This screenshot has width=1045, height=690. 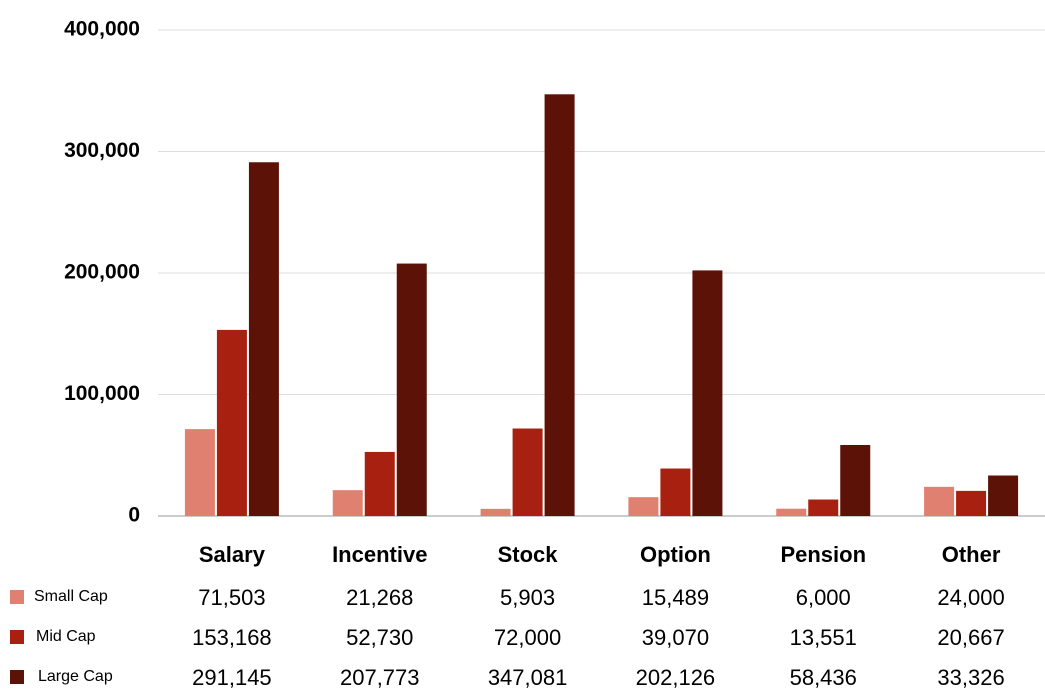 What do you see at coordinates (102, 150) in the screenshot?
I see `y-tick-label: 300,000` at bounding box center [102, 150].